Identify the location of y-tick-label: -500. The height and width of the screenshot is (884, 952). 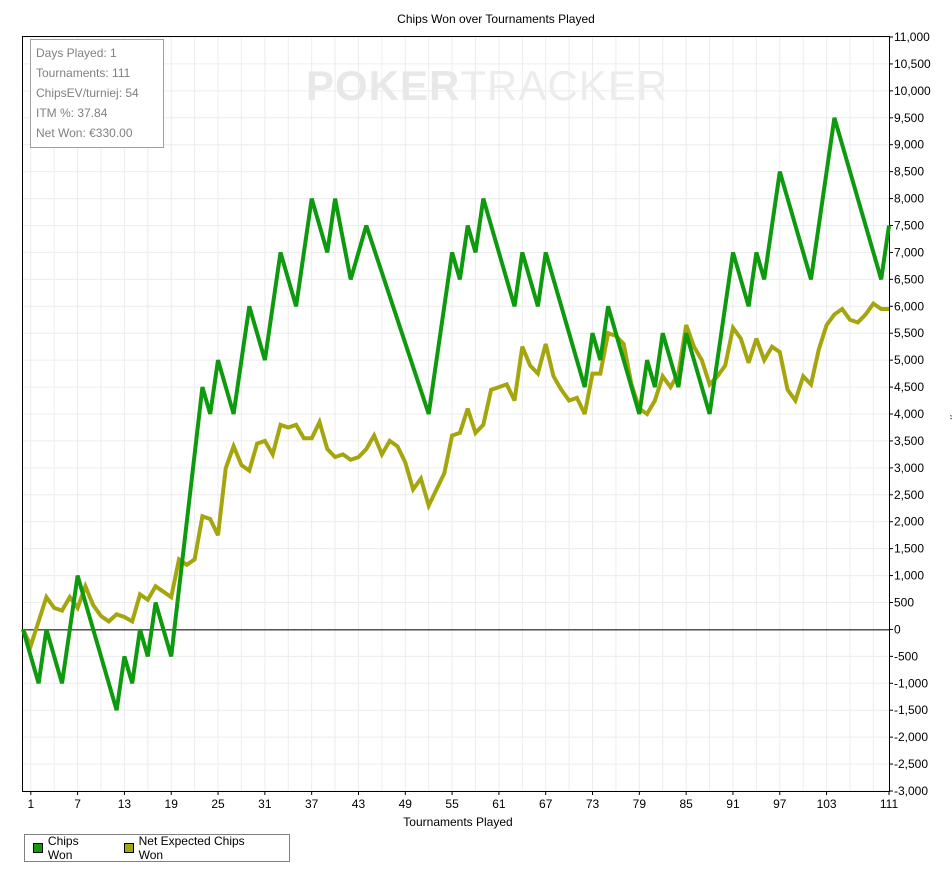
(906, 656).